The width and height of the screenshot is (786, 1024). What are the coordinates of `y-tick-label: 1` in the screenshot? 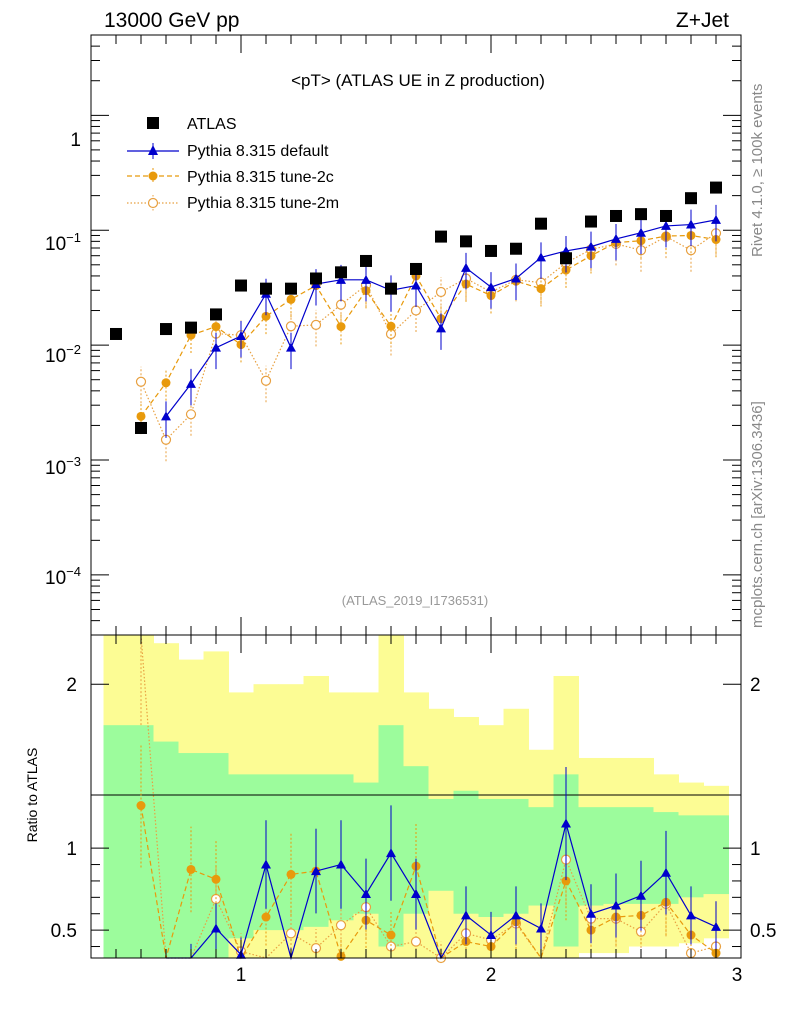 It's located at (75, 140).